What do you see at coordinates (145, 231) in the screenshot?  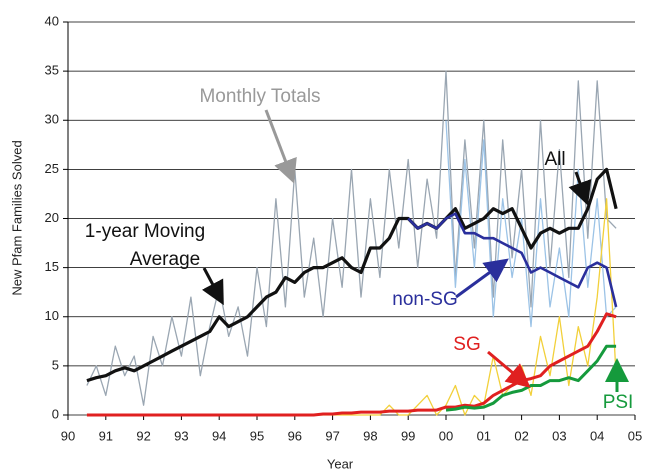 I see `annotation: 1-year Moving` at bounding box center [145, 231].